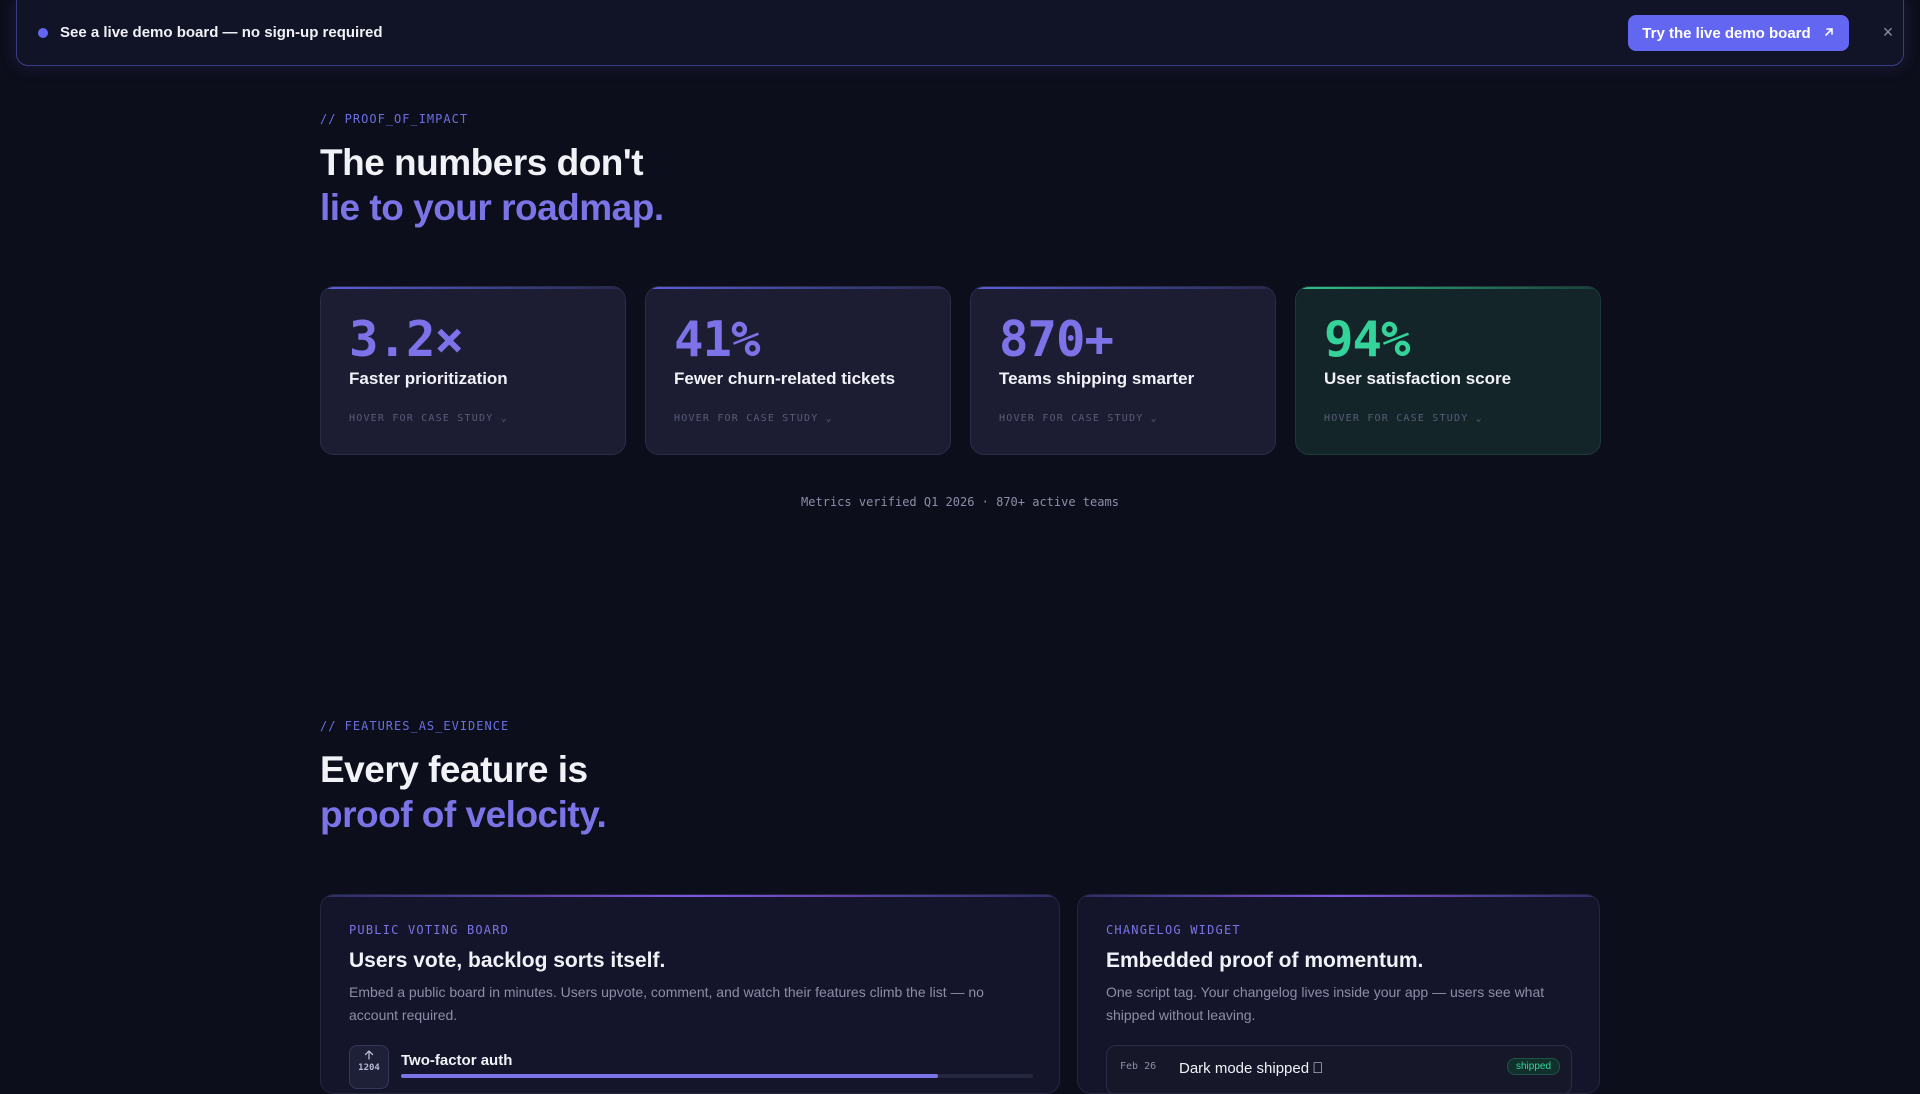 The height and width of the screenshot is (1094, 1920). What do you see at coordinates (507, 960) in the screenshot?
I see `voting-title: Users vote, backlog sorts itself.` at bounding box center [507, 960].